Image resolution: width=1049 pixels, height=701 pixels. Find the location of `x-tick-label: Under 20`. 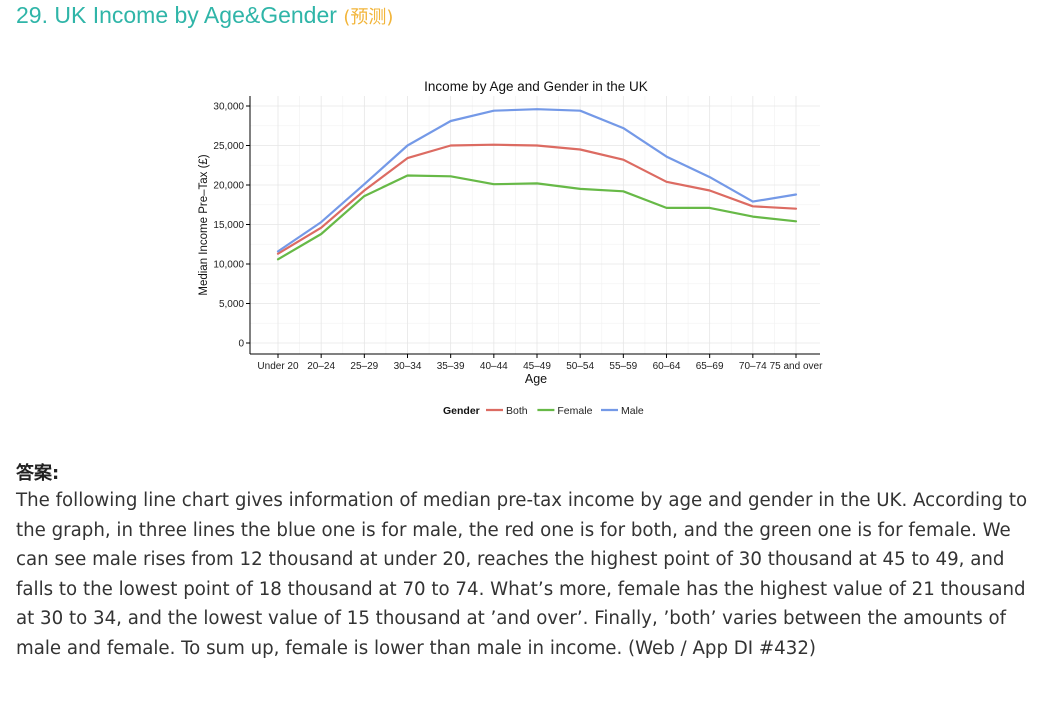

x-tick-label: Under 20 is located at coordinates (278, 366).